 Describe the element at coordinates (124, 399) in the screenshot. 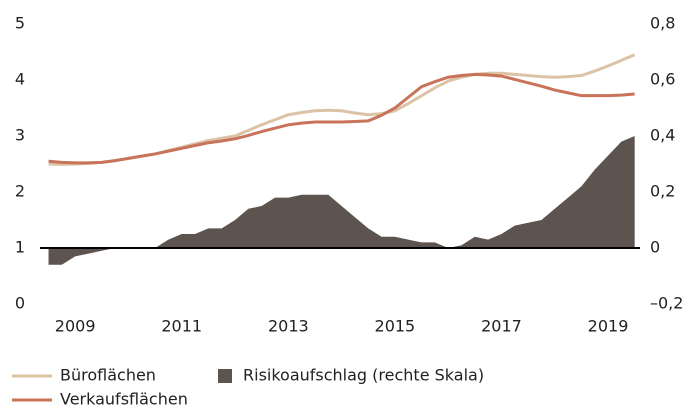

I see `legend-label: Verkaufsflächen` at that location.